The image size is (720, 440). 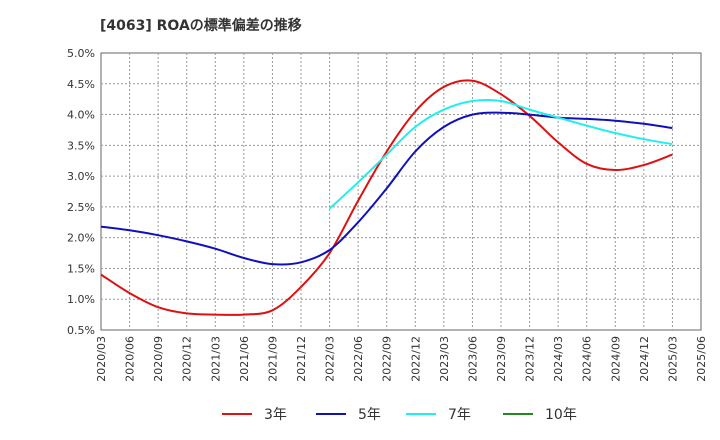 I want to click on y-tick-label: 2.0%, so click(x=81, y=238).